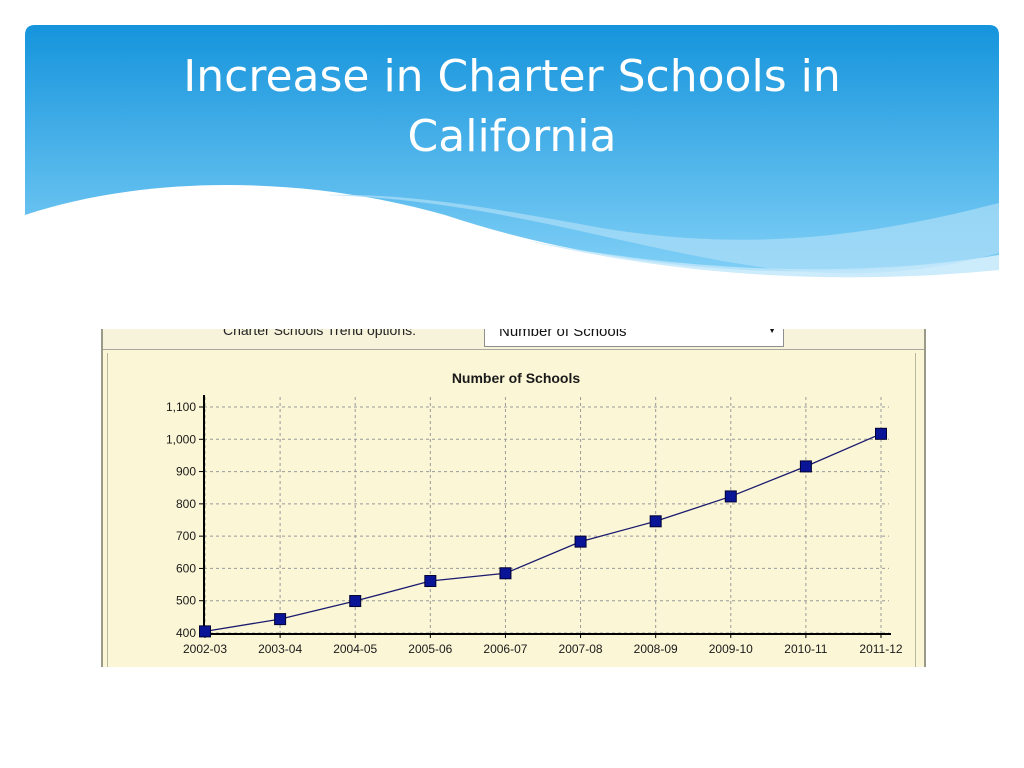 The image size is (1024, 768). What do you see at coordinates (186, 601) in the screenshot?
I see `y-tick-label: 500` at bounding box center [186, 601].